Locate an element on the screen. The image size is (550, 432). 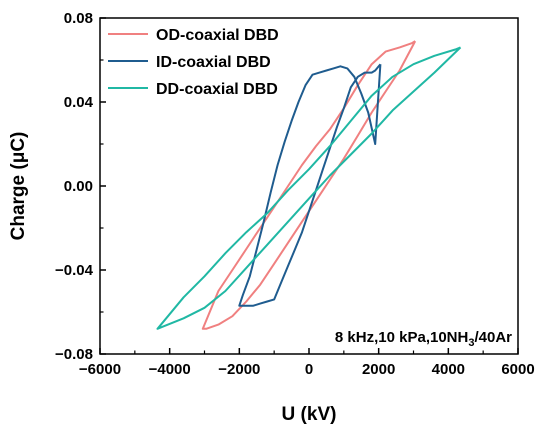
legend-label-dd: DD-coaxial DBD is located at coordinates (217, 89).